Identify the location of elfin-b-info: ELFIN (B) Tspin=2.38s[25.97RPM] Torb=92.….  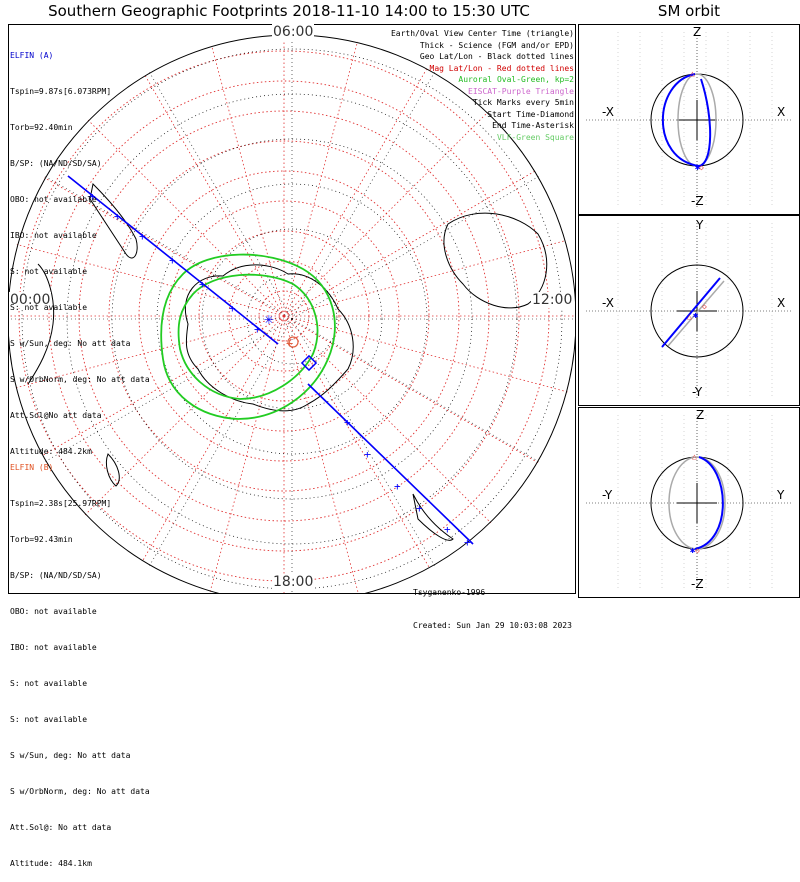
(80, 660).